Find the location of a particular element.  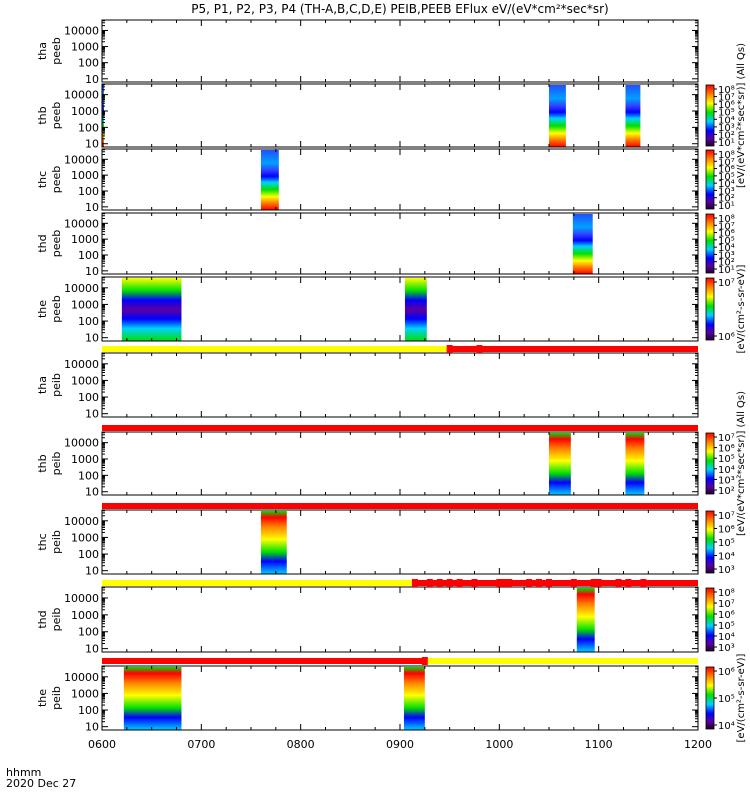

panel-label-probe: thb is located at coordinates (42, 115).